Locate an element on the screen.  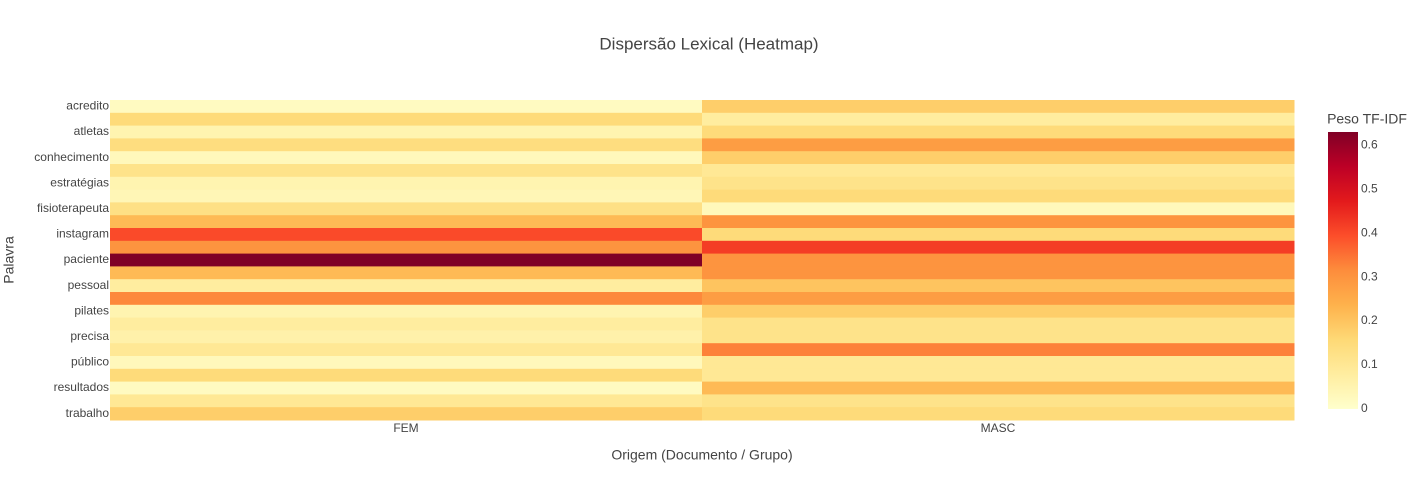
colorbar-title: Peso TF-IDF is located at coordinates (1367, 119).